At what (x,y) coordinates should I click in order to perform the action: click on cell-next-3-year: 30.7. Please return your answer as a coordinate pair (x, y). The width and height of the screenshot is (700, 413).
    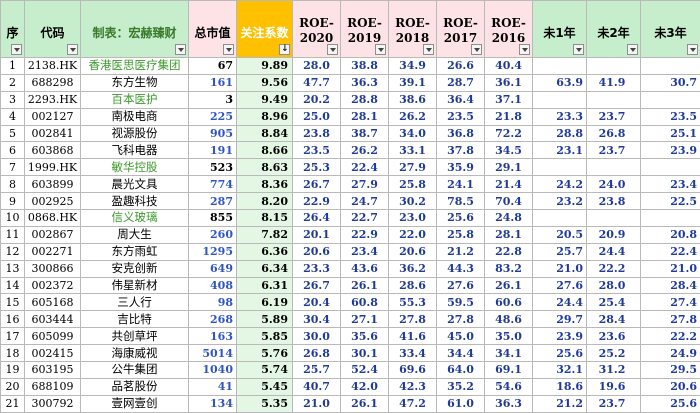
    Looking at the image, I should click on (670, 82).